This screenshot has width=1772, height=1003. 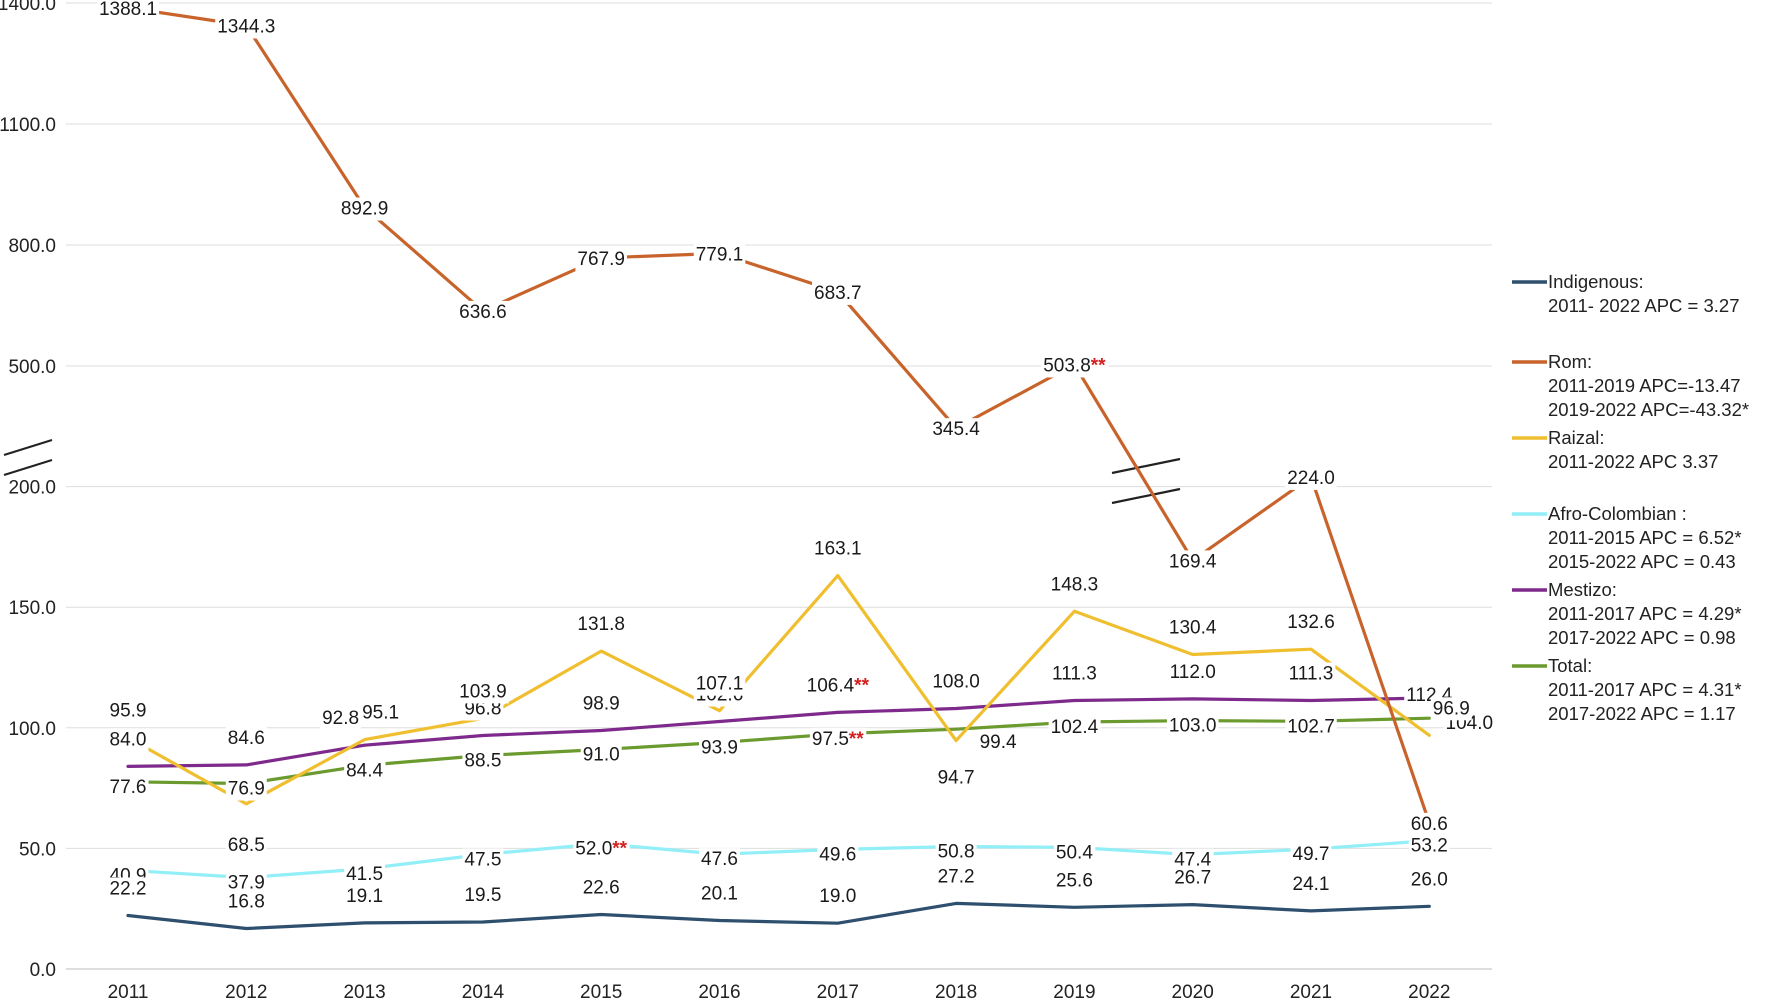 I want to click on data-label-rom: 224.0, so click(x=1311, y=478).